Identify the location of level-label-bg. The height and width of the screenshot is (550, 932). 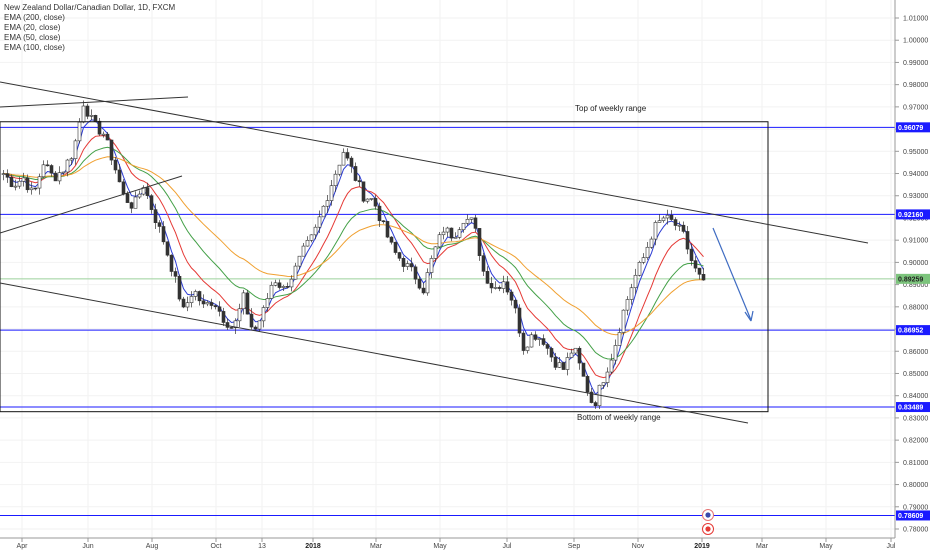
(913, 214).